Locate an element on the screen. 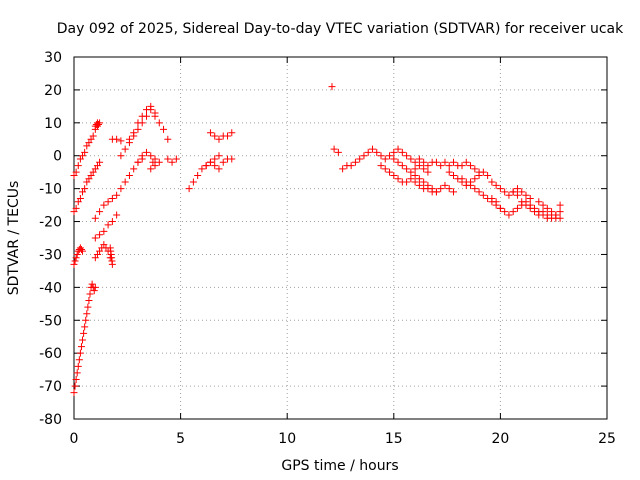 Image resolution: width=640 pixels, height=480 pixels. y-tick-label: 20 is located at coordinates (53, 91).